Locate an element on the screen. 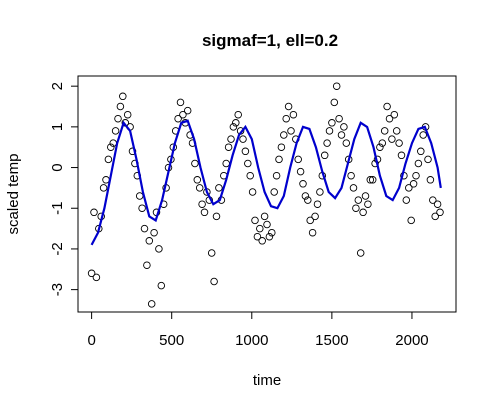 This screenshot has width=494, height=409. y-tick-label: 2 is located at coordinates (57, 86).